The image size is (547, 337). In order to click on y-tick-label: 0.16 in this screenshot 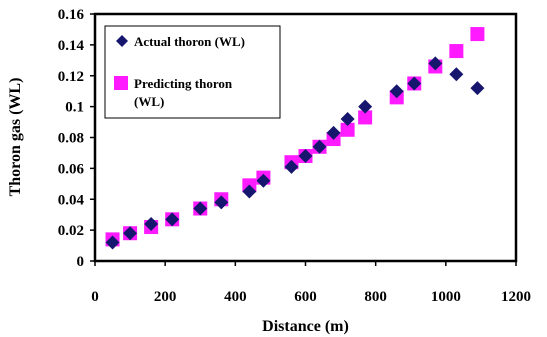, I will do `click(71, 15)`.